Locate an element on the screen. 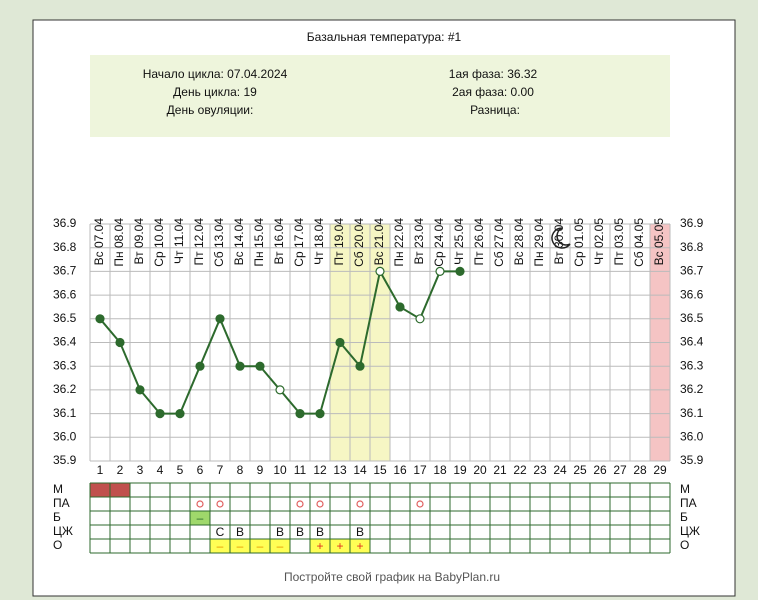  y-tick-label: 36.2 is located at coordinates (65, 389).